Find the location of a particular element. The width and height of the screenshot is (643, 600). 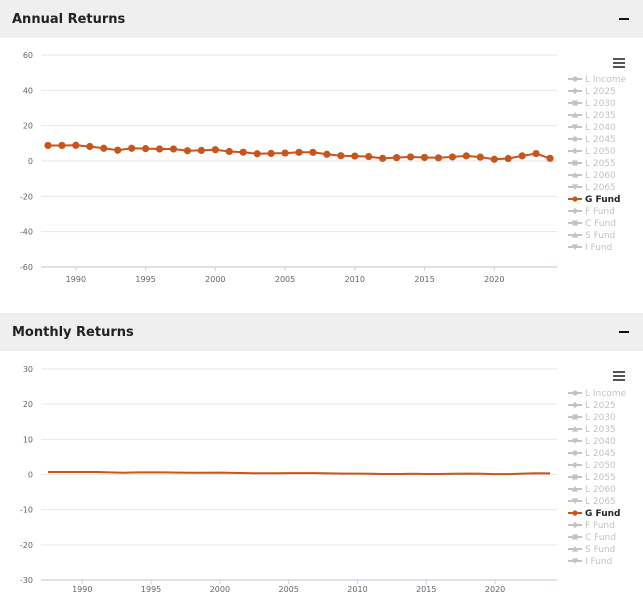

legend-label: C Fund is located at coordinates (600, 224).